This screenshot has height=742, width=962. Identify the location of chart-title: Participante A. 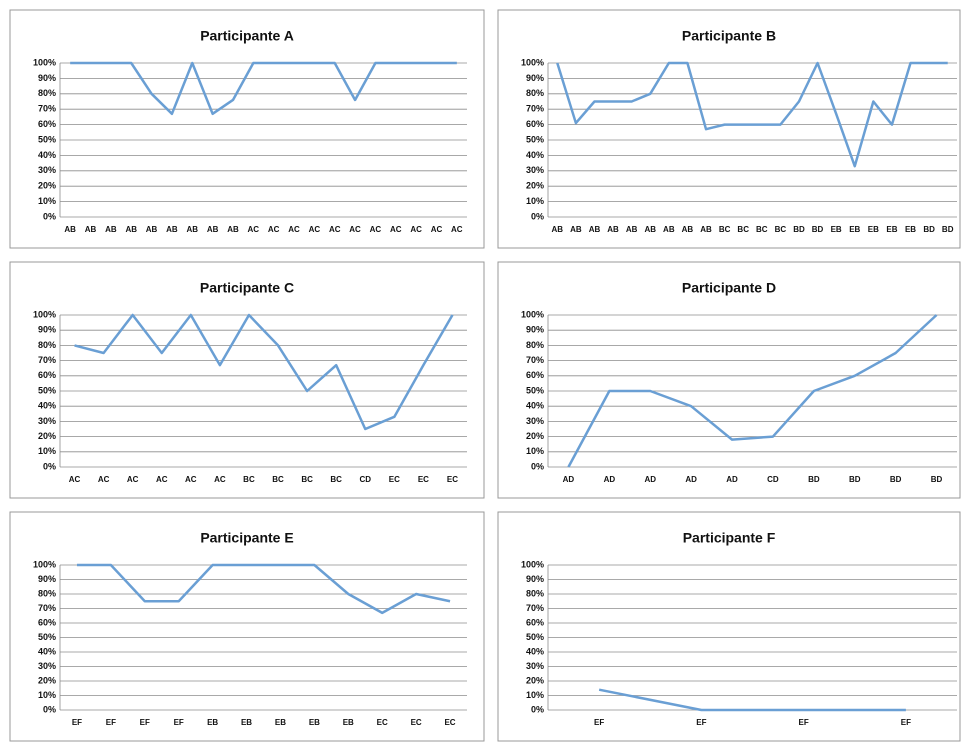
(247, 36).